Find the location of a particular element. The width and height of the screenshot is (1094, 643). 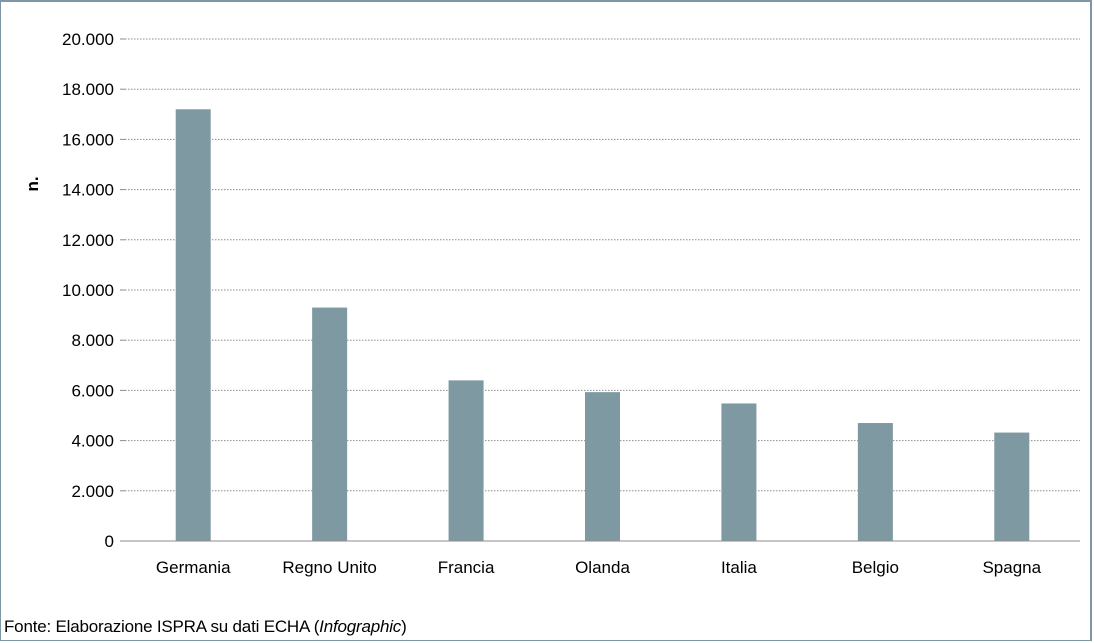

y-tick-label: 0 is located at coordinates (109, 541).